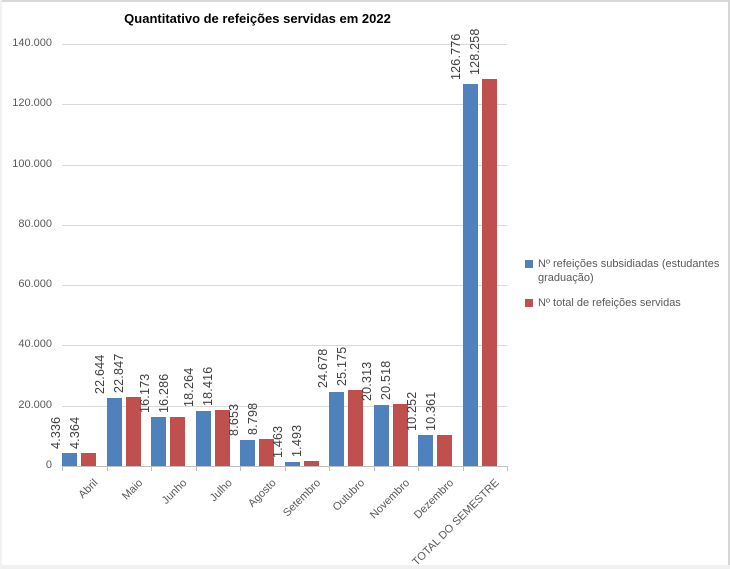 This screenshot has height=569, width=730. I want to click on bar-data-label: 22.644, so click(100, 374).